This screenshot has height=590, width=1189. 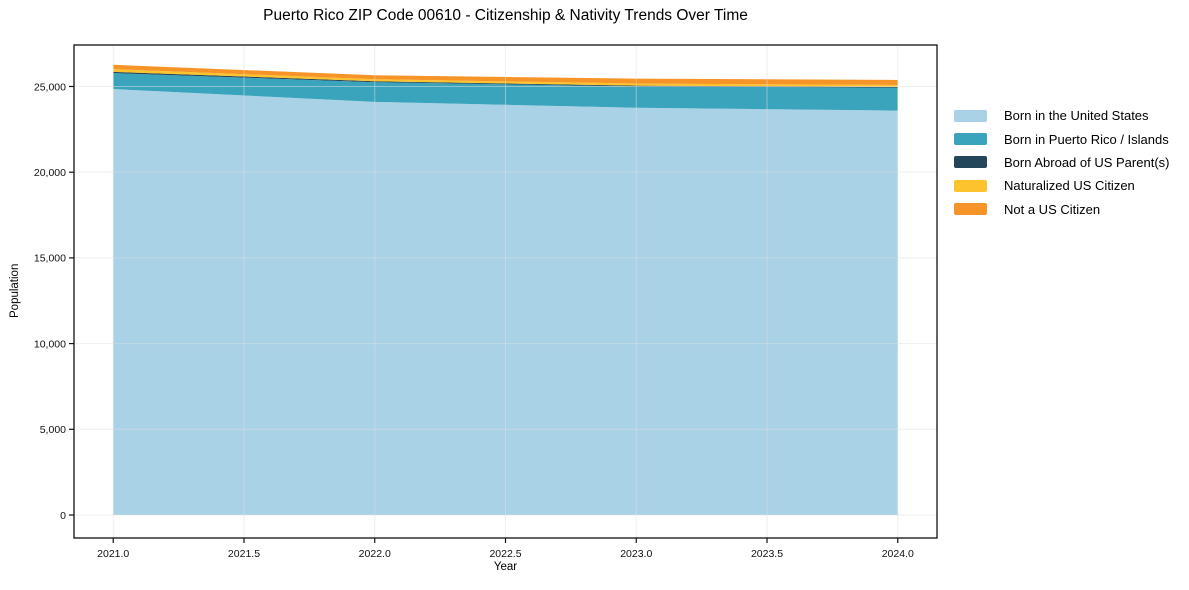 I want to click on x-tick-label: 2022.0, so click(x=375, y=554).